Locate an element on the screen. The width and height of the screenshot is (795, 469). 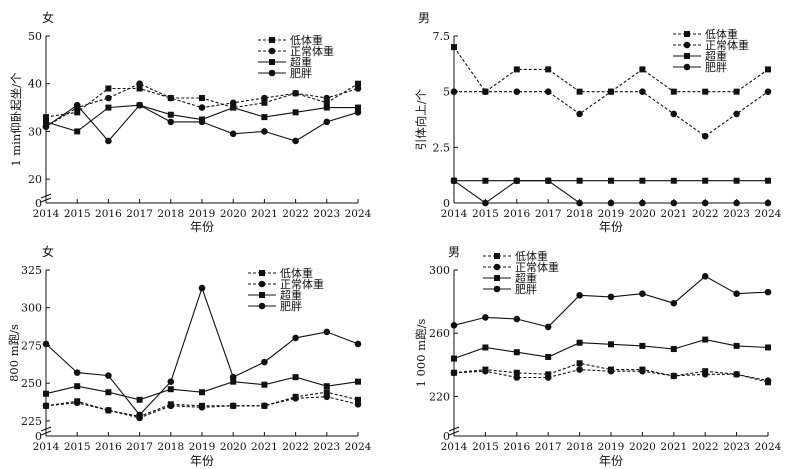
panel-corner-label: 男 is located at coordinates (454, 252).